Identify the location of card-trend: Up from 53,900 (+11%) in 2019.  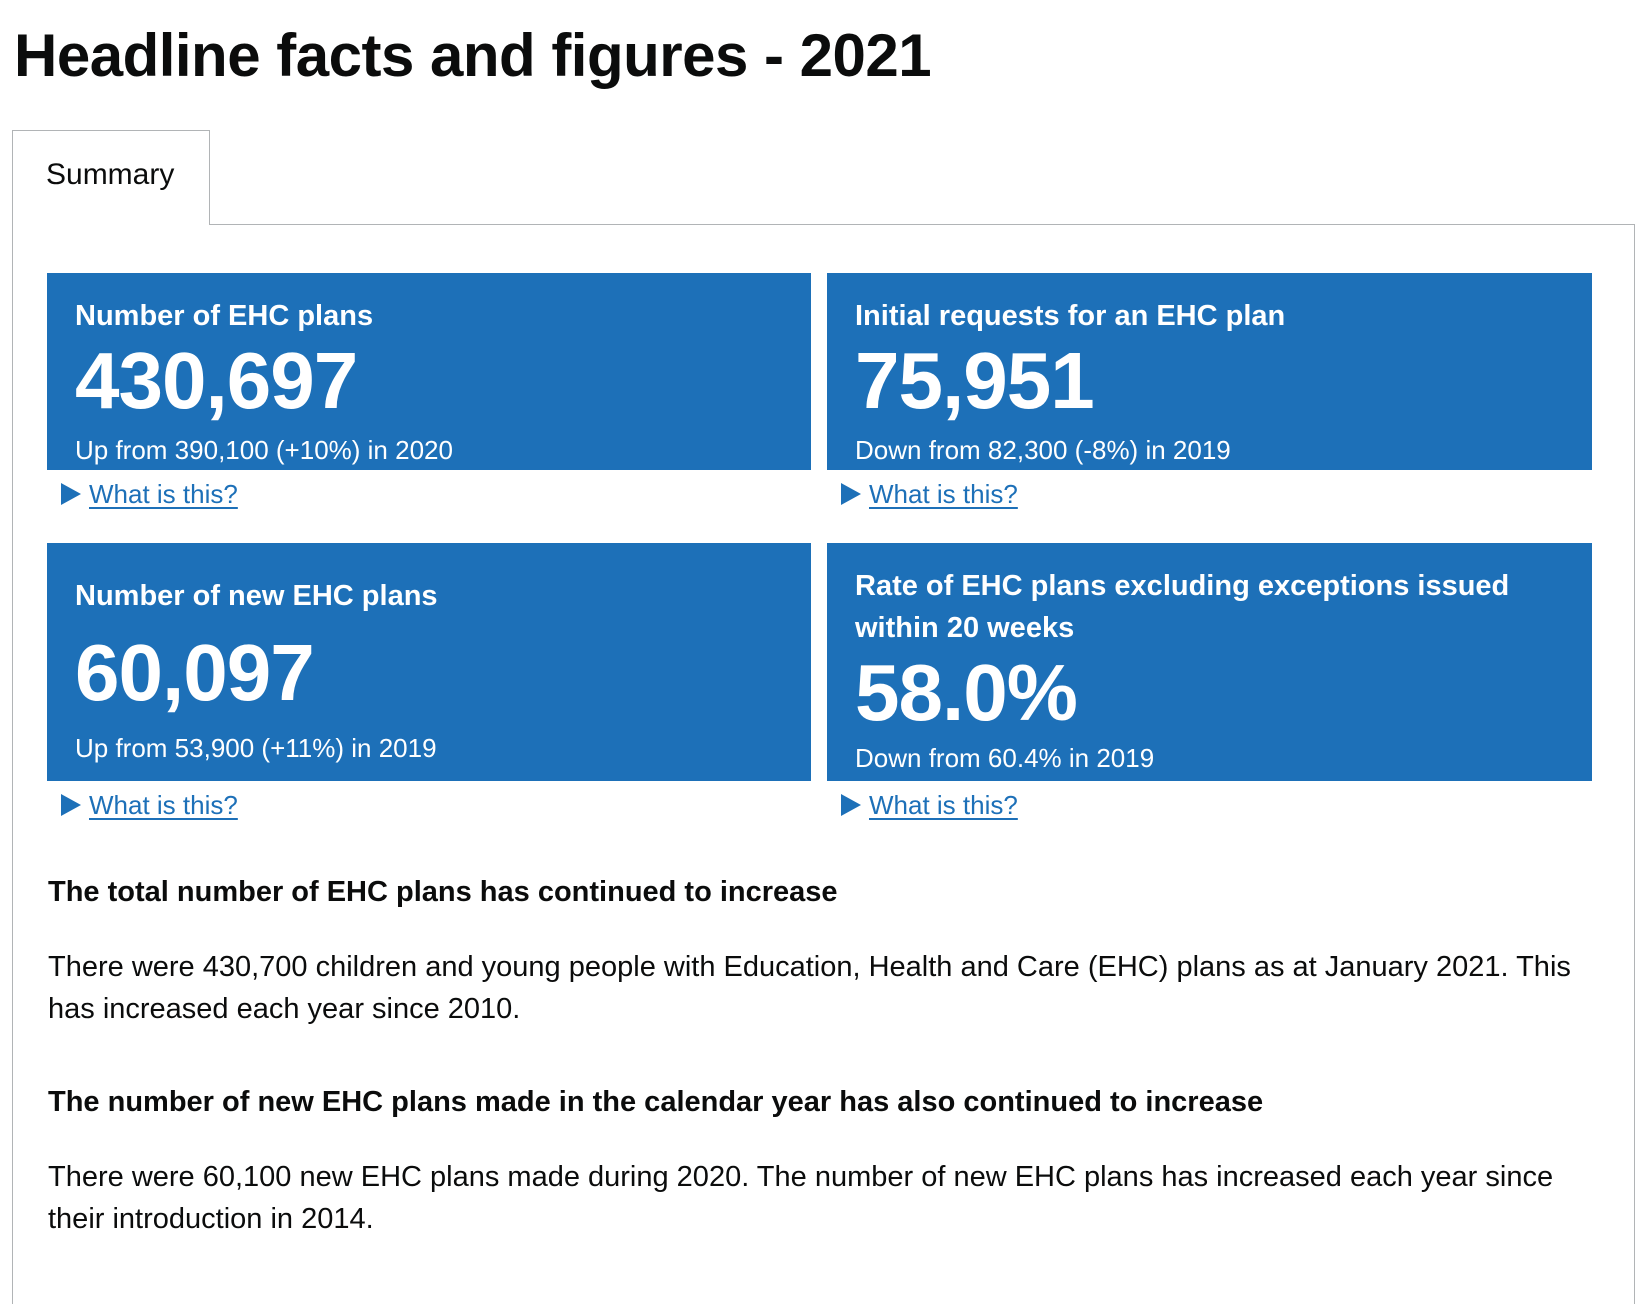
(256, 748).